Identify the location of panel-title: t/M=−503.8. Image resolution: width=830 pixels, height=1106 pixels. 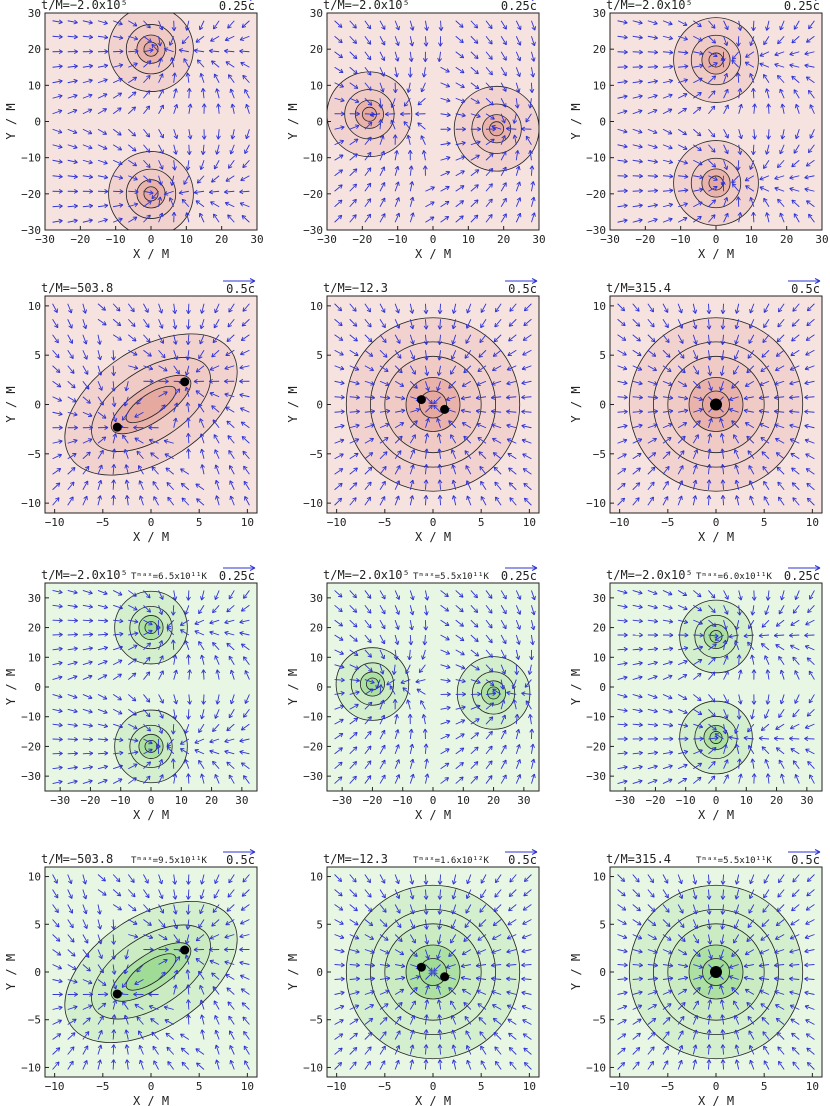
(77, 288).